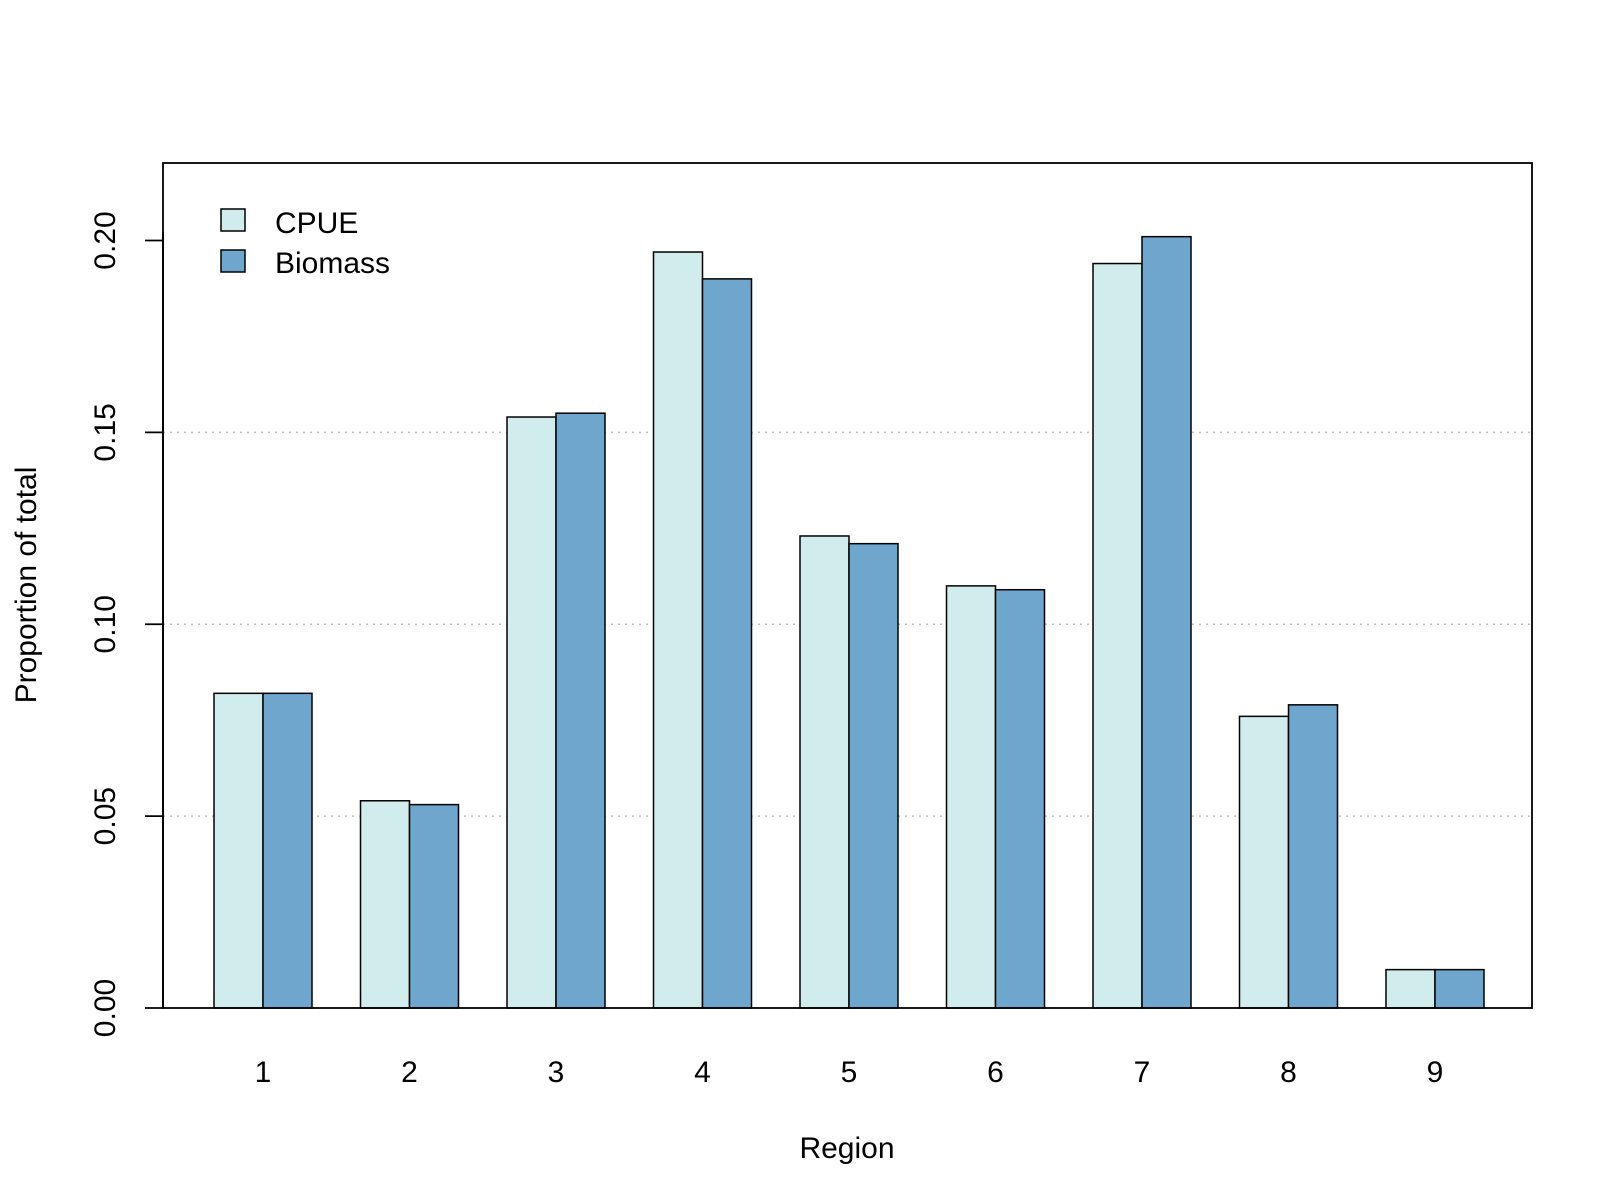 The width and height of the screenshot is (1600, 1200). I want to click on x-axis-title: Region, so click(846, 1148).